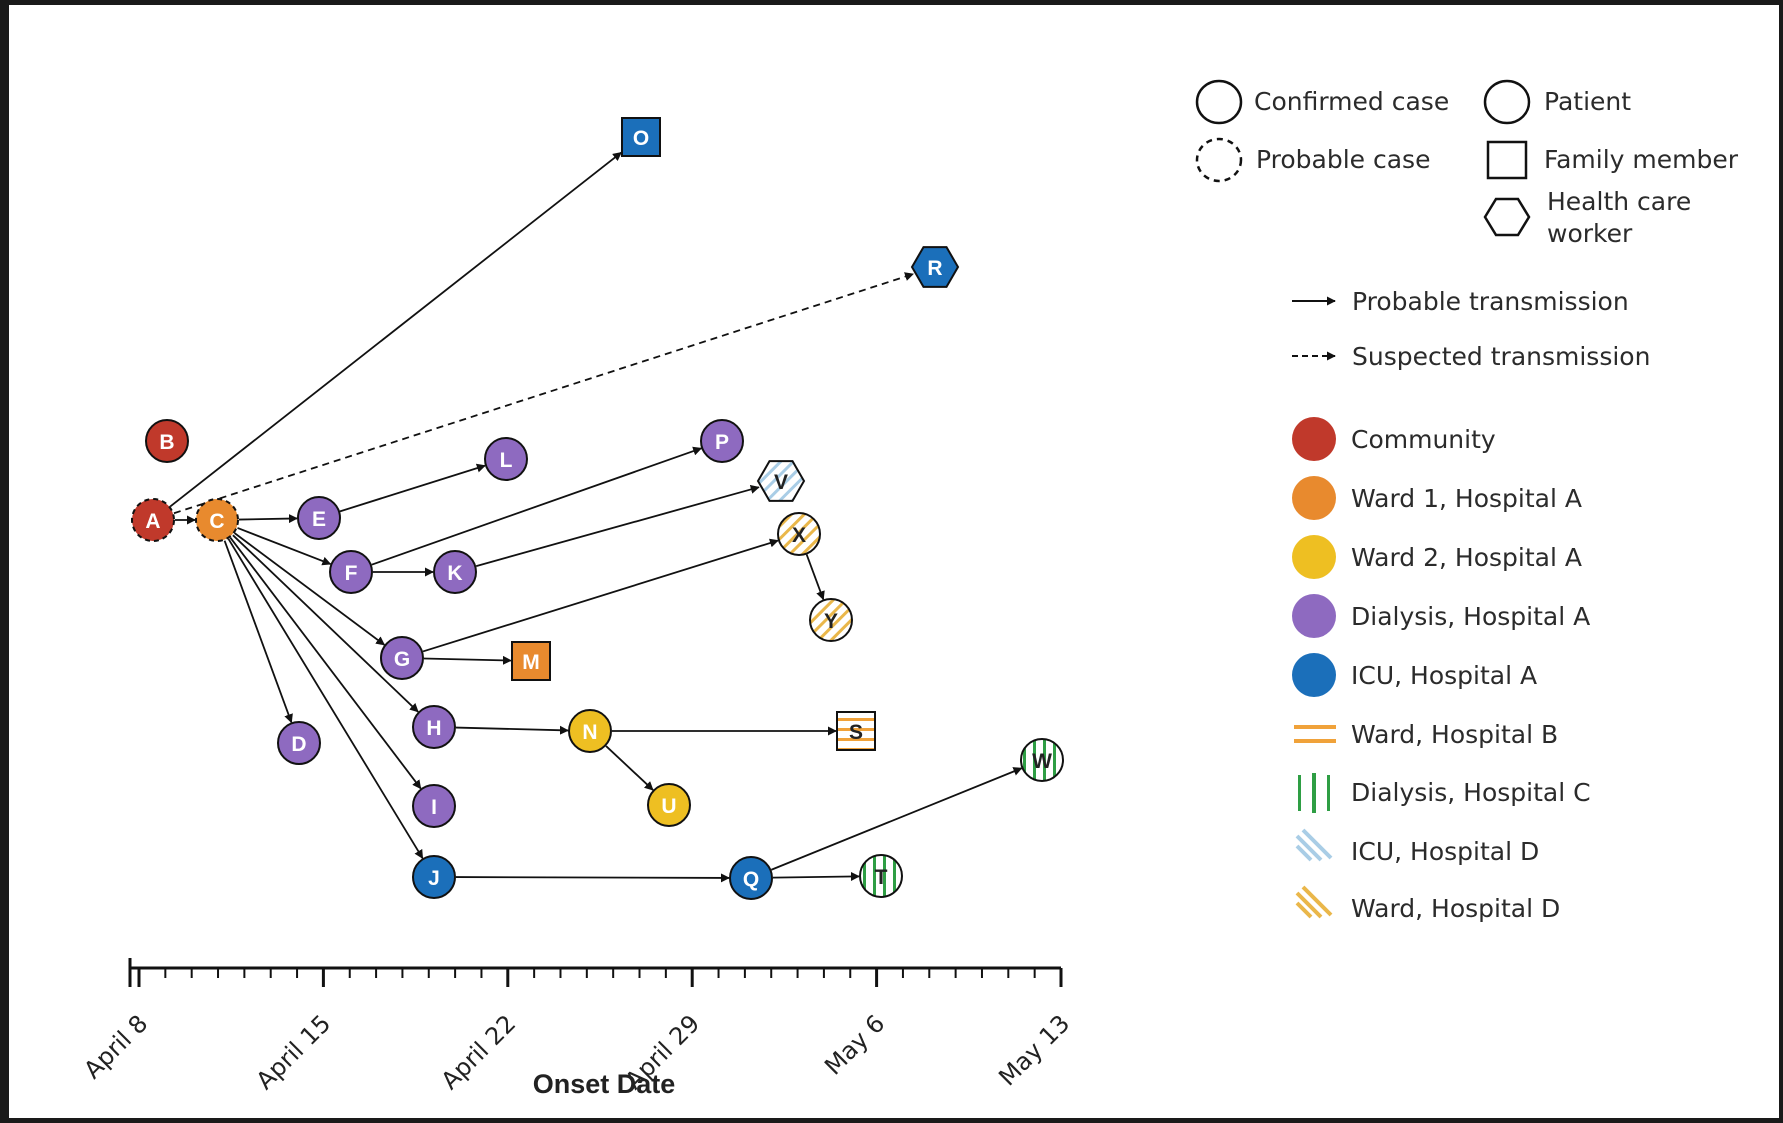  Describe the element at coordinates (1641, 159) in the screenshot. I see `legend-family-member-label: Family member` at that location.